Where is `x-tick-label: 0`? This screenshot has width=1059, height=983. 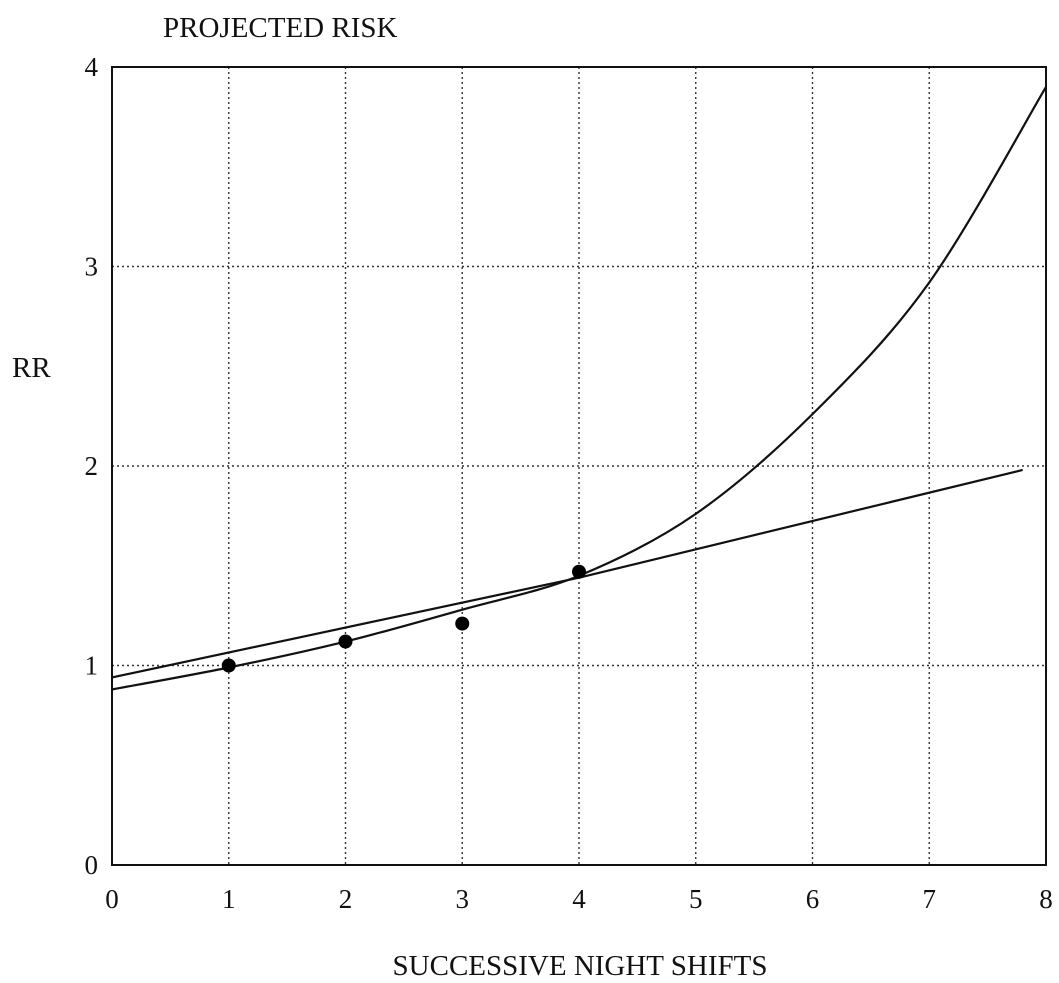
x-tick-label: 0 is located at coordinates (112, 899).